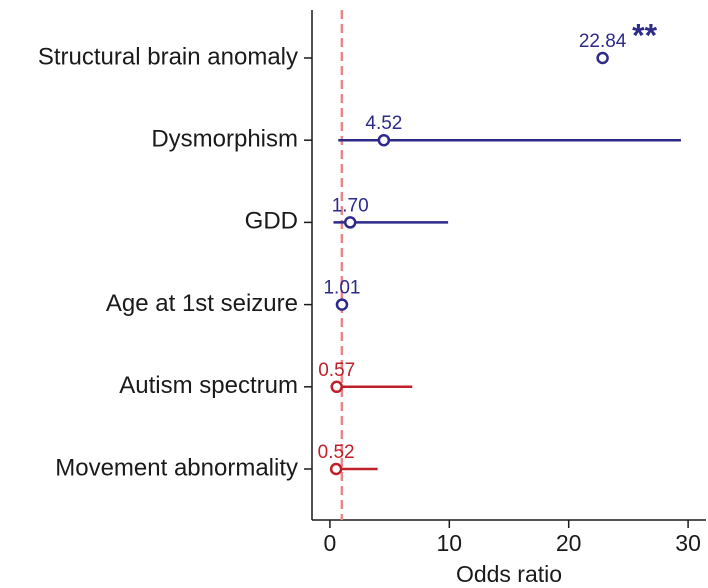  What do you see at coordinates (688, 543) in the screenshot?
I see `x-tick-label: 30` at bounding box center [688, 543].